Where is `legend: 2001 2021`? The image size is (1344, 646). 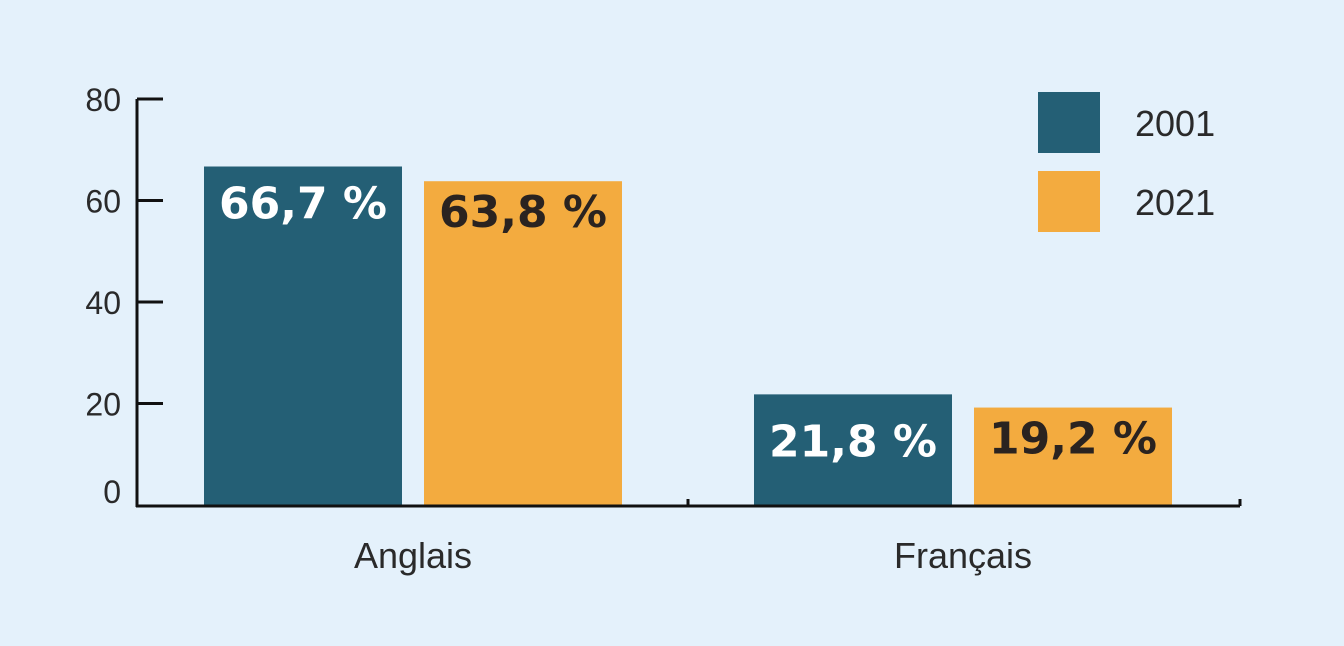 legend: 2001 2021 is located at coordinates (1126, 162).